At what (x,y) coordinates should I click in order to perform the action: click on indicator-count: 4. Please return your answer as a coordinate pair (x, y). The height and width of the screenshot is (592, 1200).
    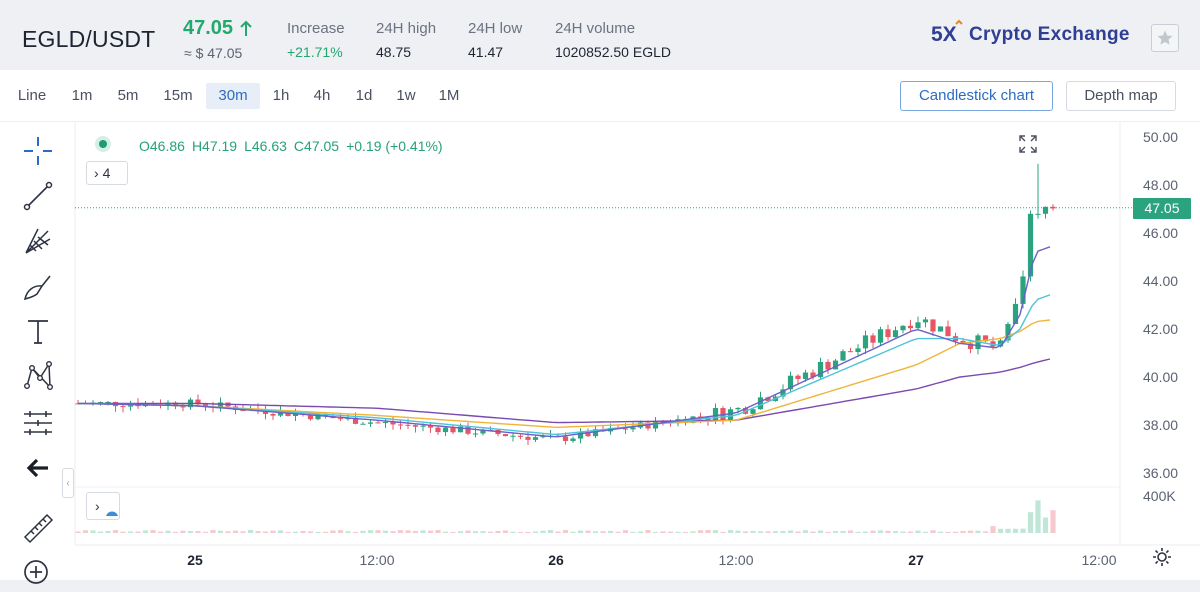
    Looking at the image, I should click on (106, 173).